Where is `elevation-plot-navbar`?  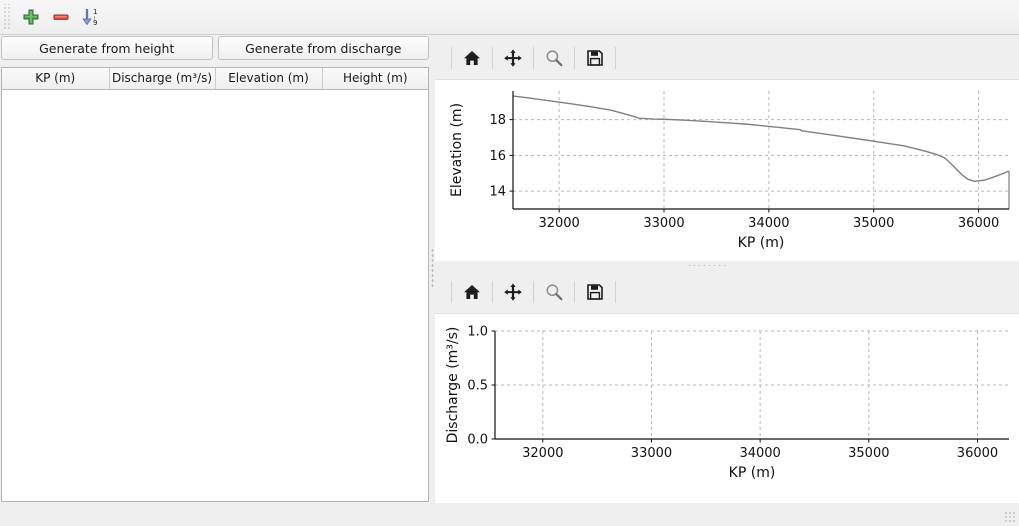
elevation-plot-navbar is located at coordinates (727, 58).